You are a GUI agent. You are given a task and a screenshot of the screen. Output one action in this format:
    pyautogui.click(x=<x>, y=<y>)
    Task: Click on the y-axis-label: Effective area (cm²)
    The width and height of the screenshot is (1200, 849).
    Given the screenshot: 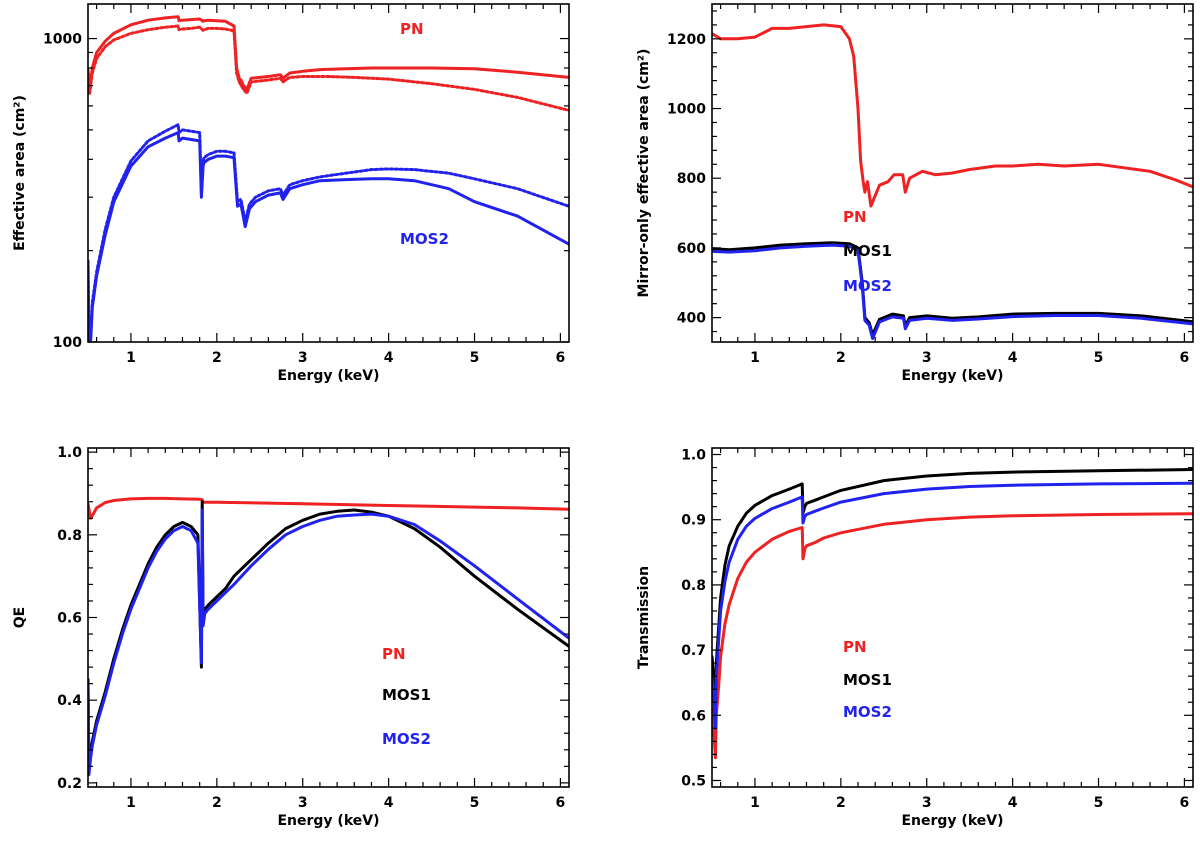 What is the action you would take?
    pyautogui.click(x=20, y=173)
    